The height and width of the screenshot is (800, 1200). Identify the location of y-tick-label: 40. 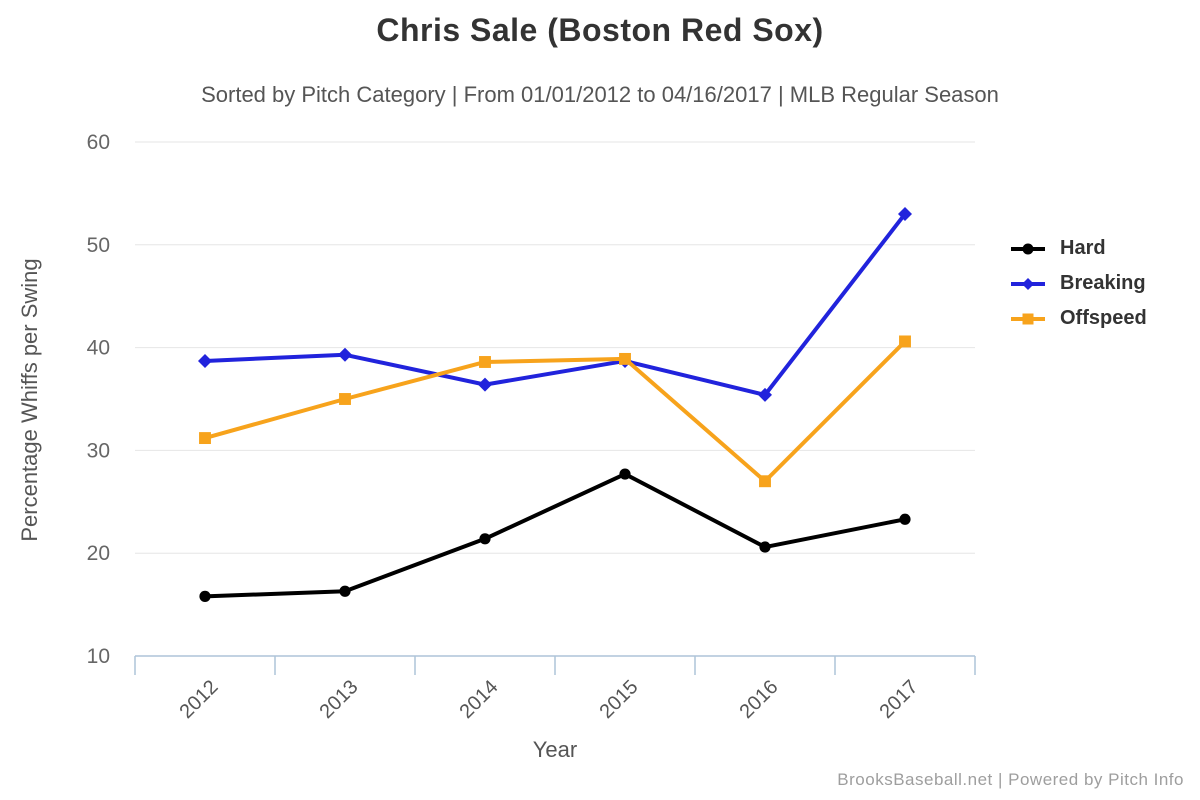
(98, 348).